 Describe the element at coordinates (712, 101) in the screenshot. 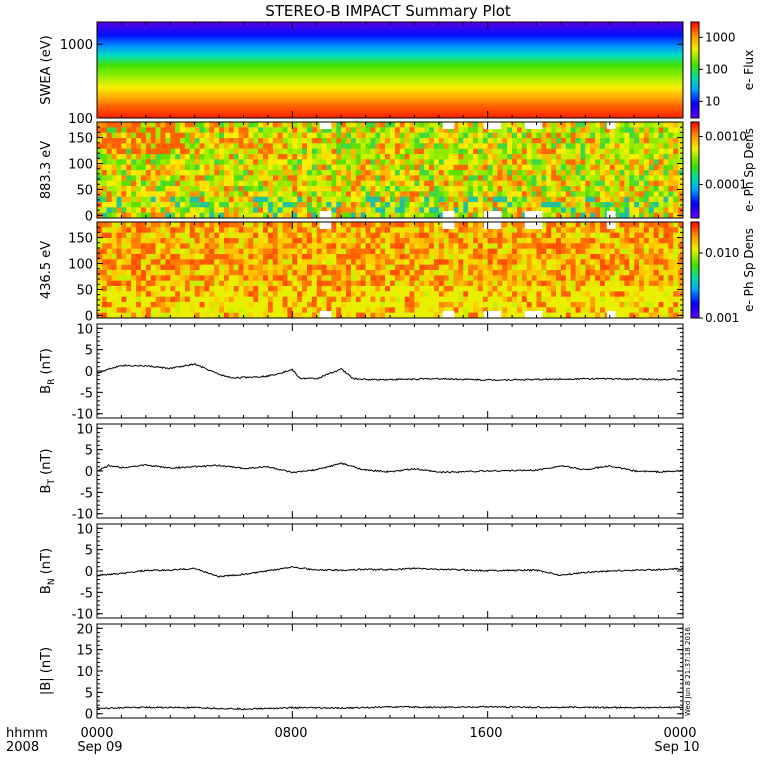

I see `colorbar-tick-label: 10` at that location.